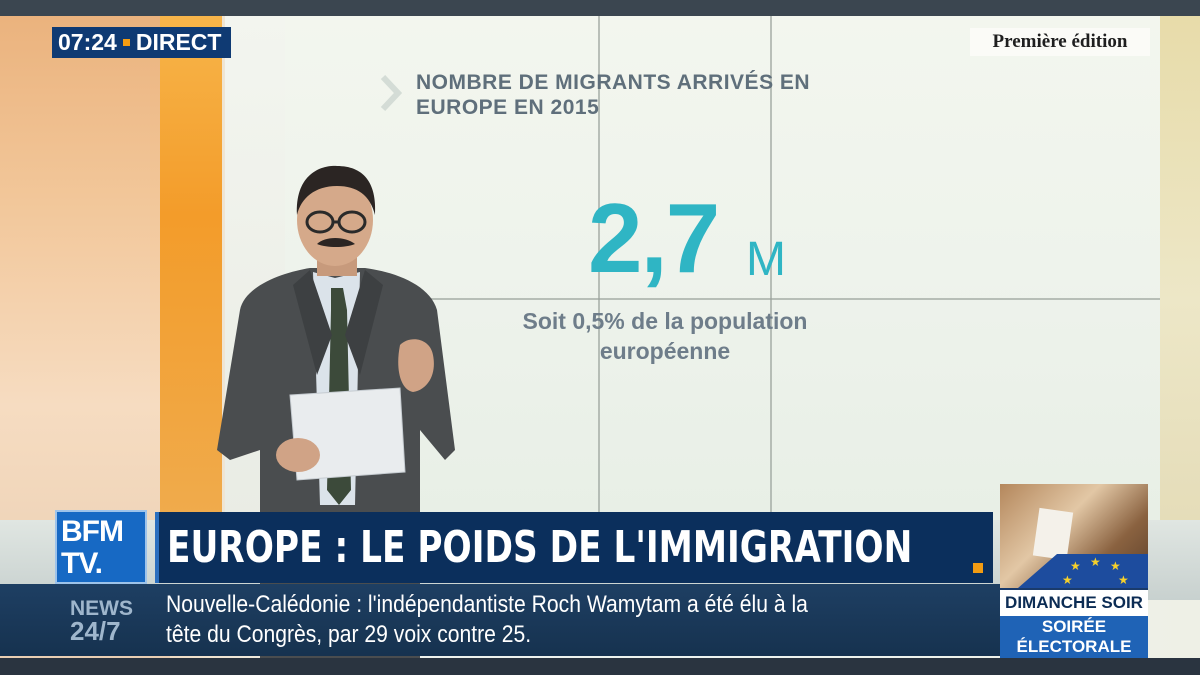 The height and width of the screenshot is (675, 1200). What do you see at coordinates (1053, 534) in the screenshot?
I see `ballot-paper` at bounding box center [1053, 534].